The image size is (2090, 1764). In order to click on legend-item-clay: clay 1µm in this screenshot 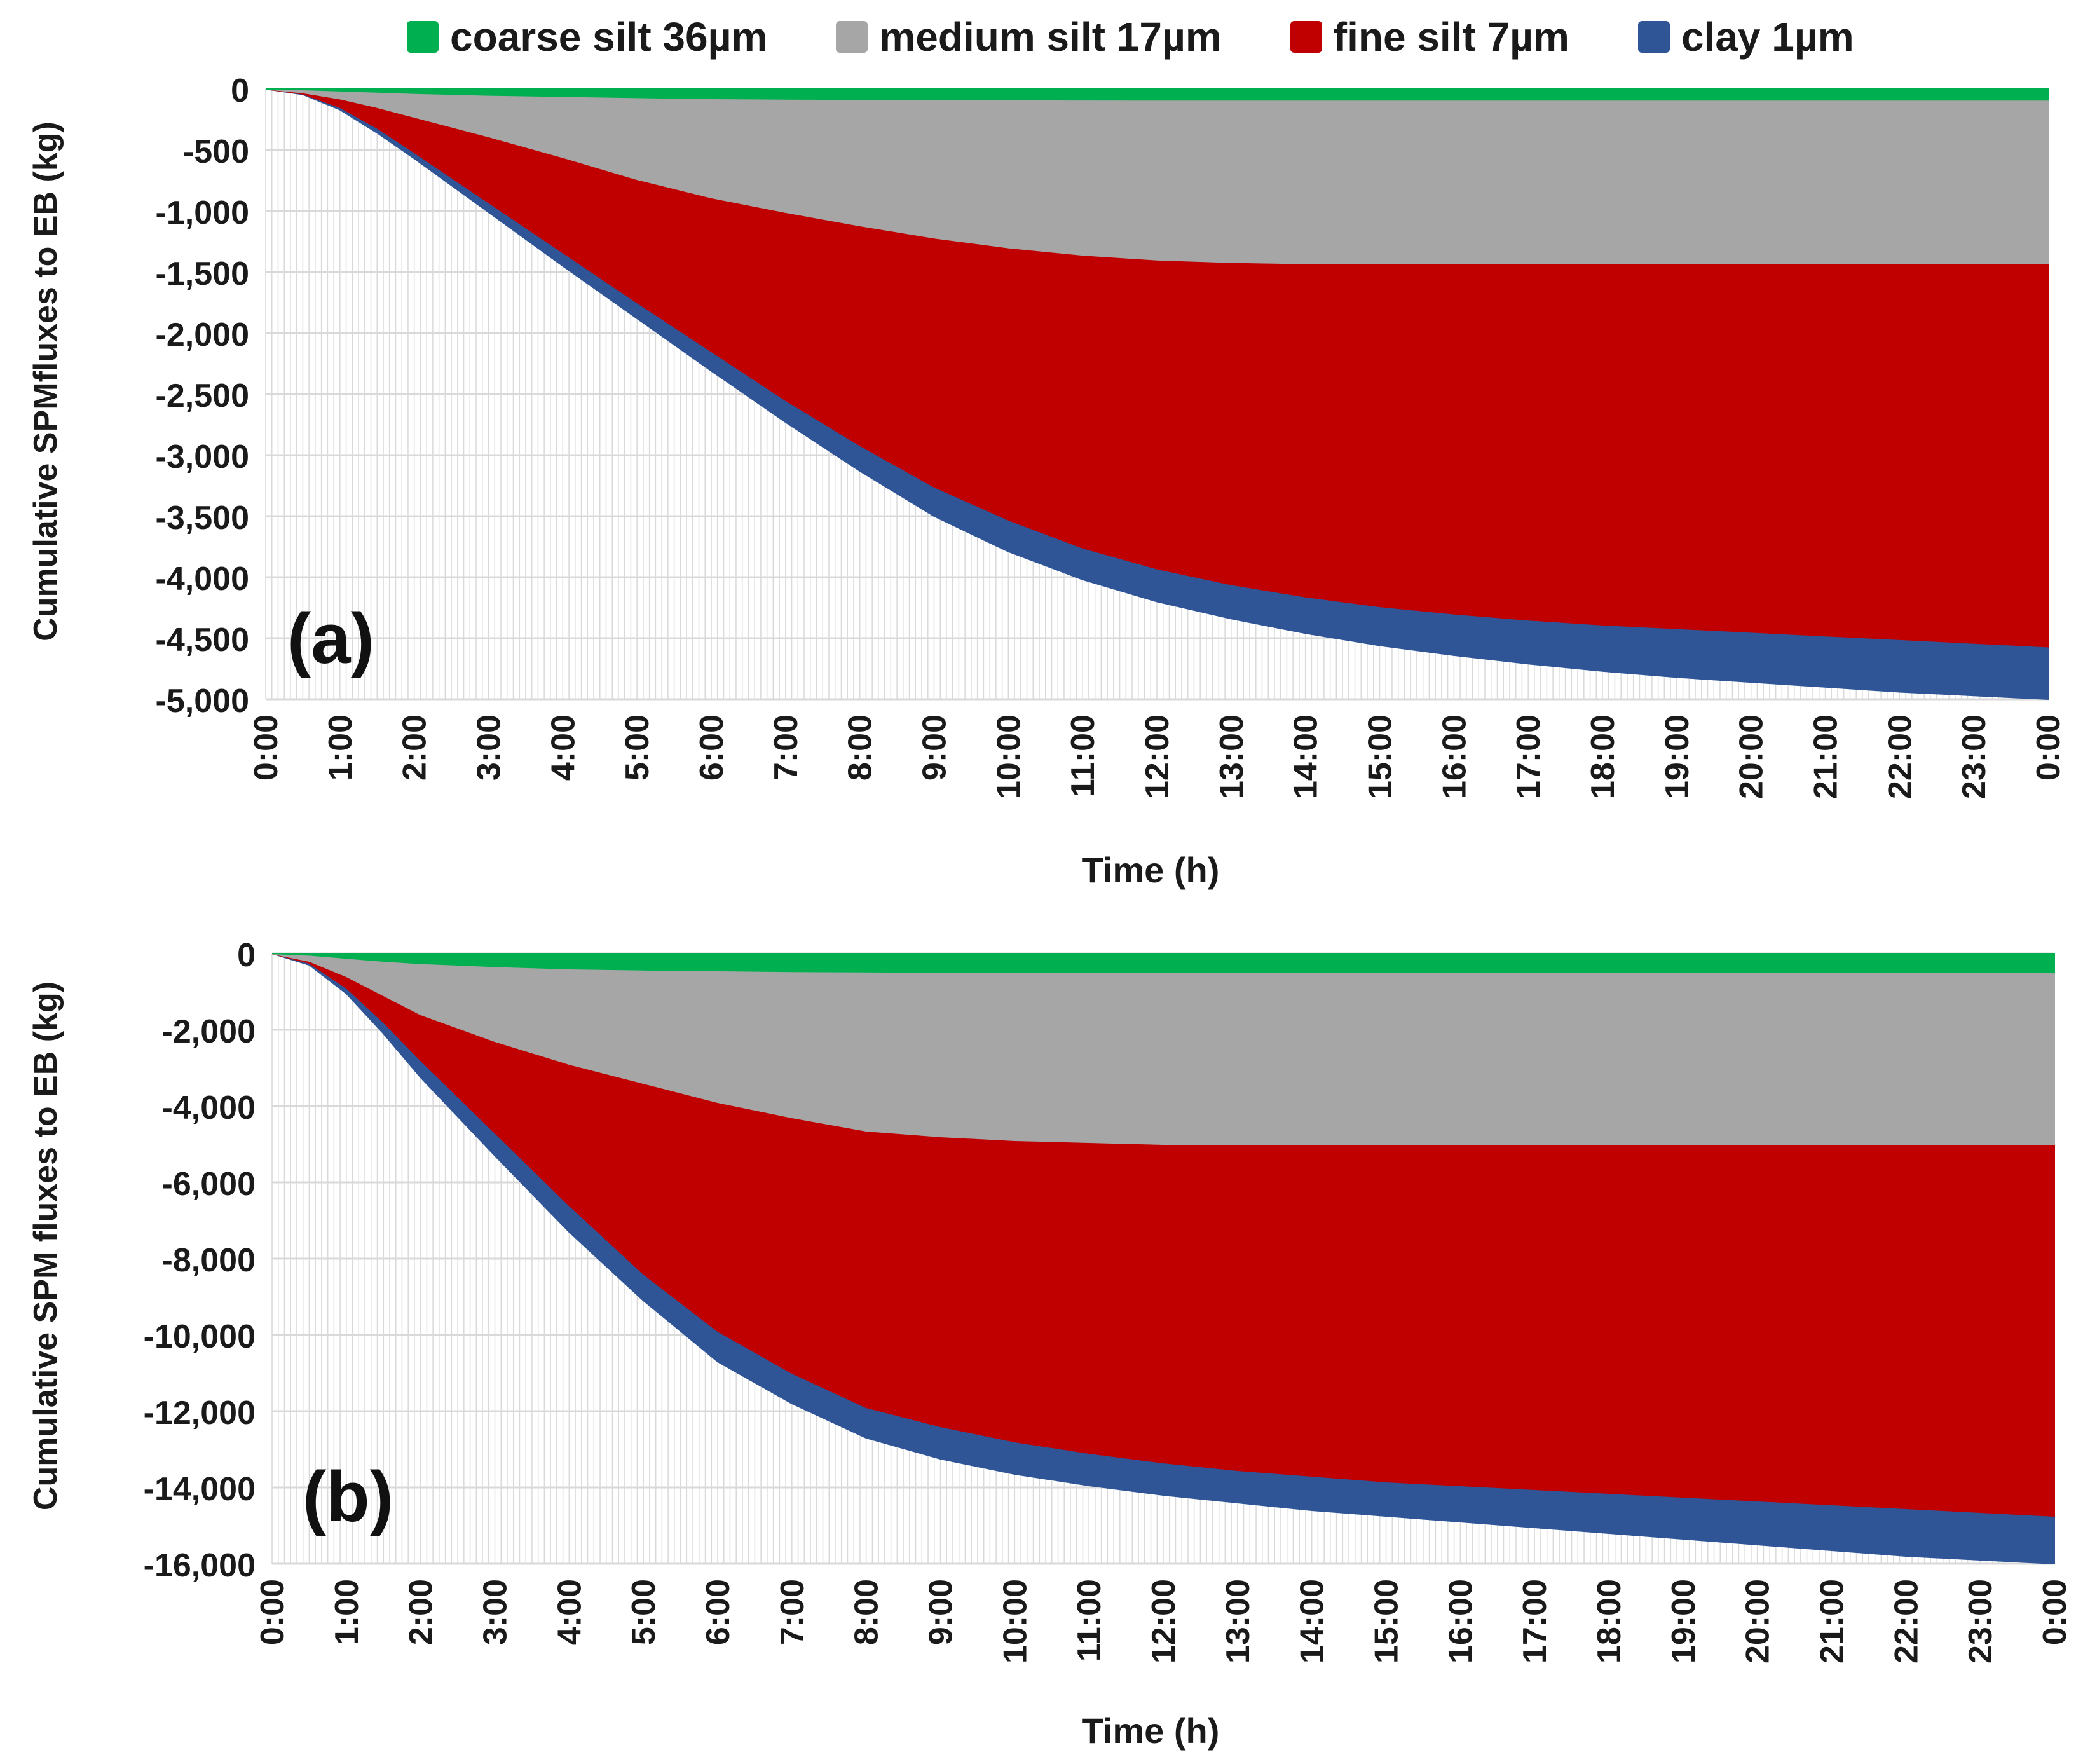, I will do `click(1745, 36)`.